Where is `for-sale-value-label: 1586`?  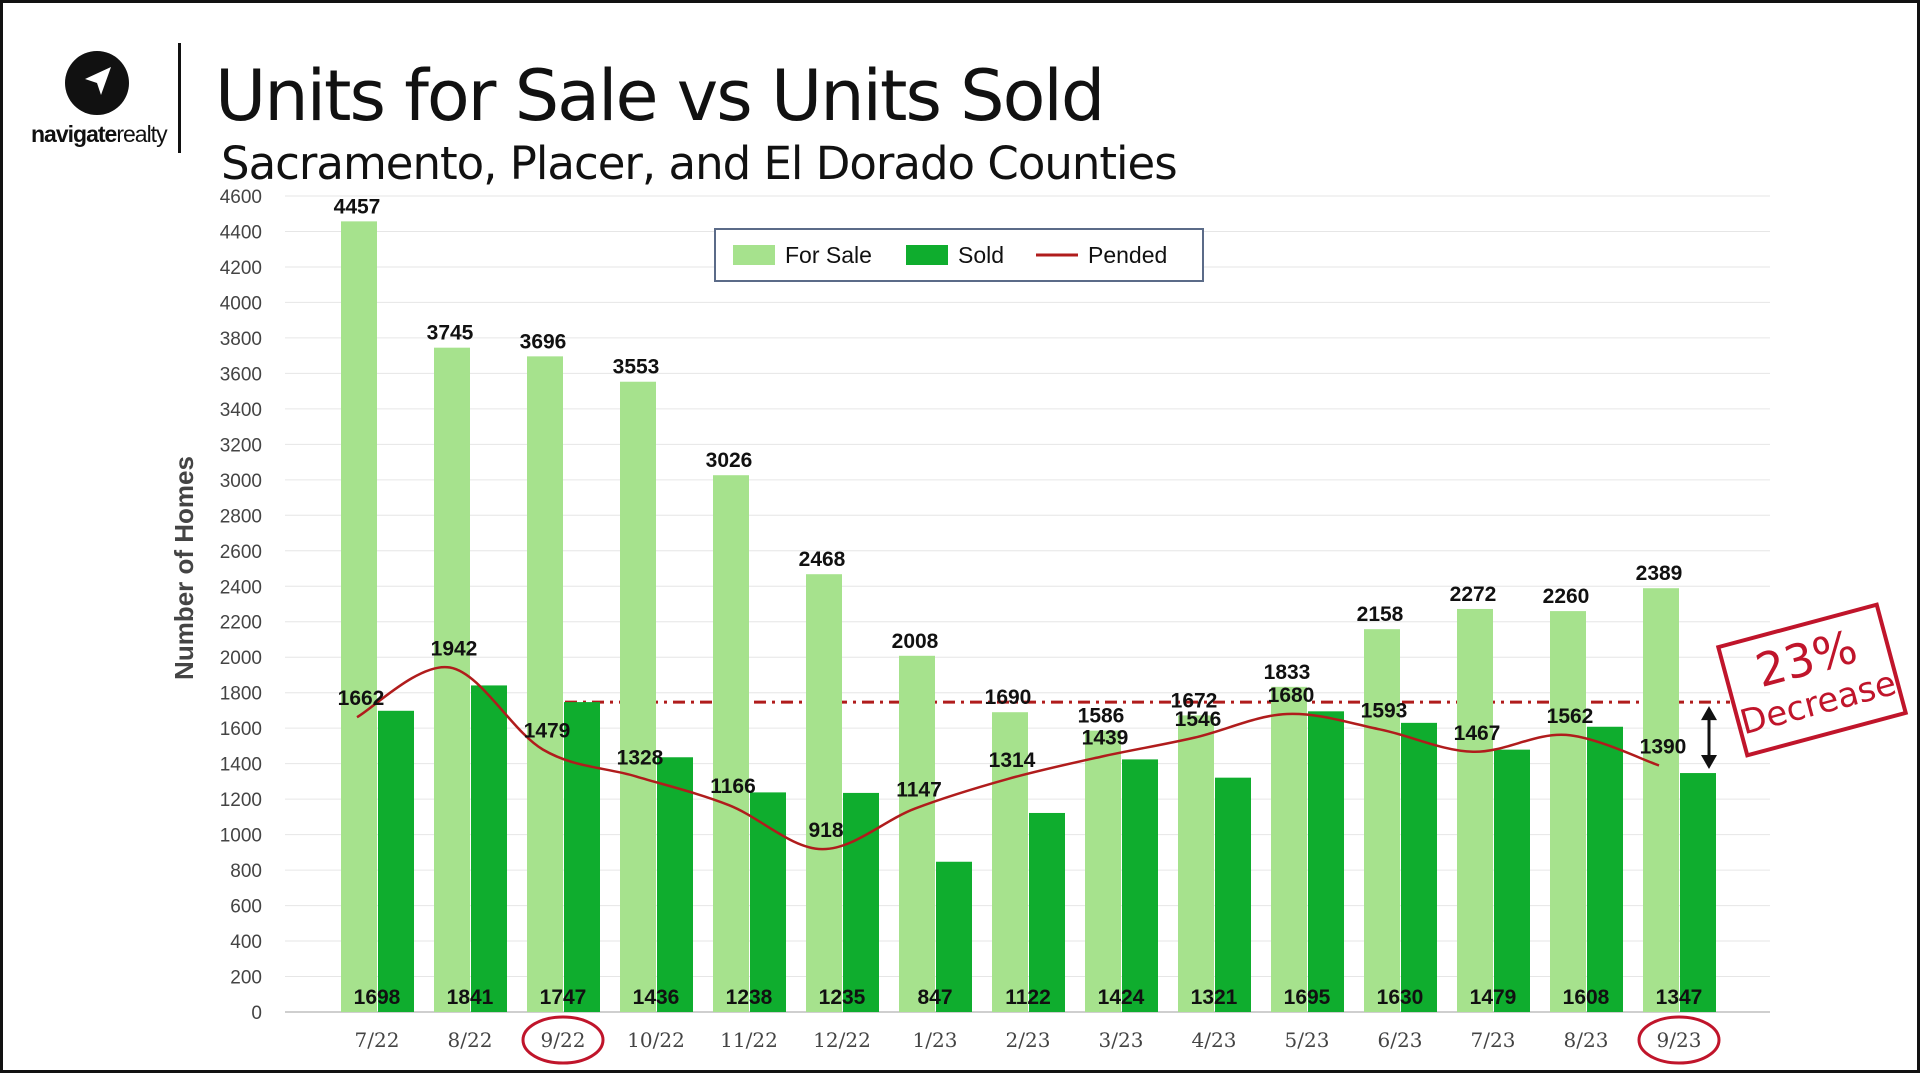
for-sale-value-label: 1586 is located at coordinates (1101, 716).